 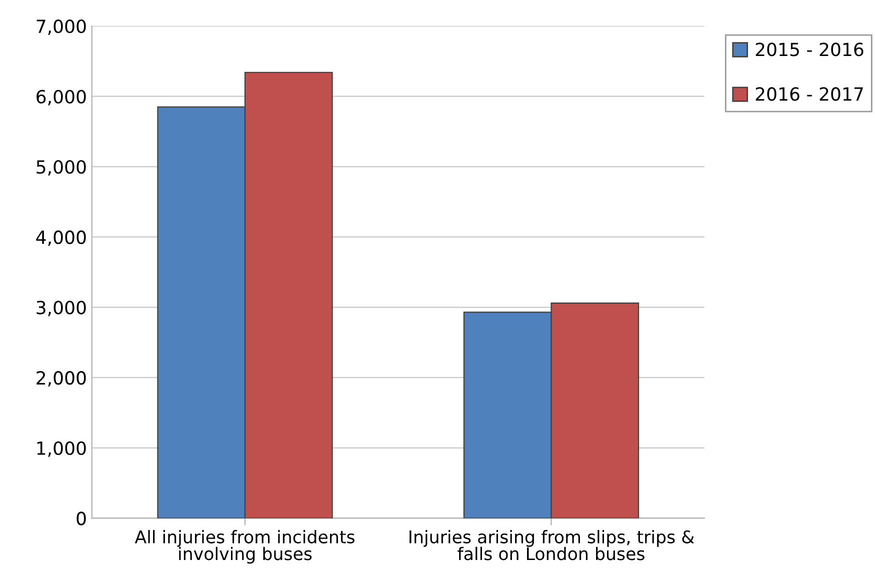 I want to click on y-tick-label: 5,000, so click(x=61, y=168).